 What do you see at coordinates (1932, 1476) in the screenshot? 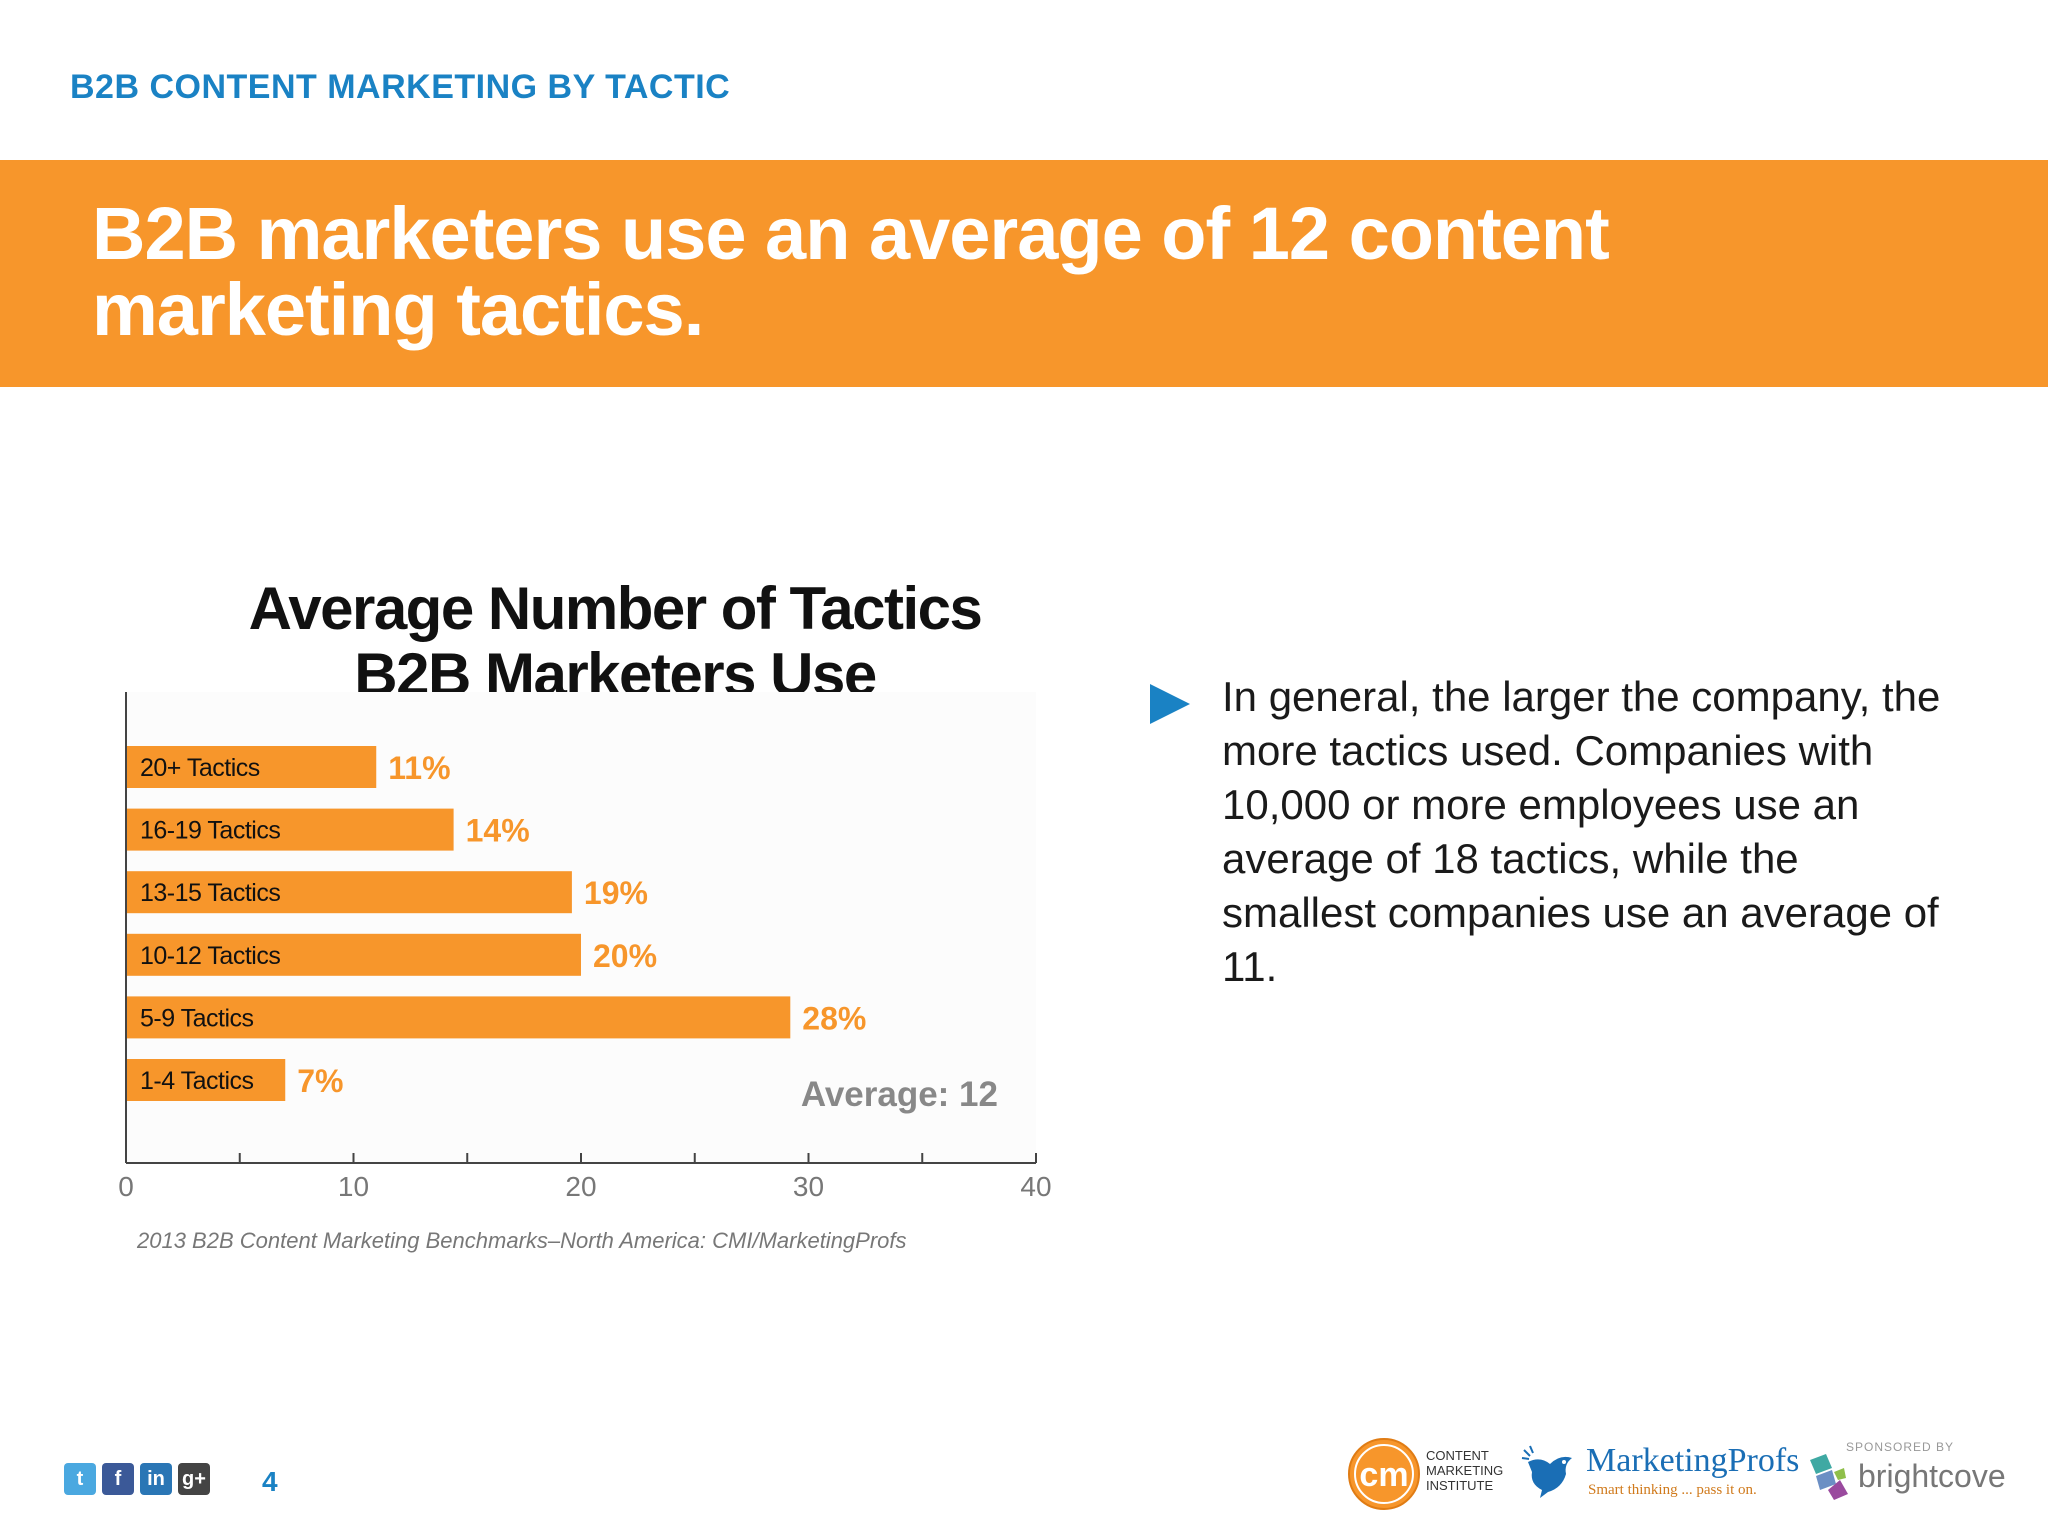
I see `brightcove-name: brightcove` at bounding box center [1932, 1476].